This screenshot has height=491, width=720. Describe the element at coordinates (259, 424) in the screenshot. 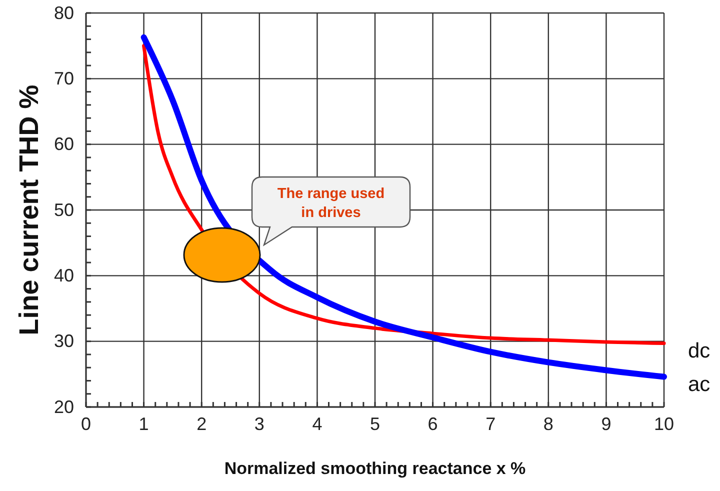

I see `x-tick-label: 3` at that location.